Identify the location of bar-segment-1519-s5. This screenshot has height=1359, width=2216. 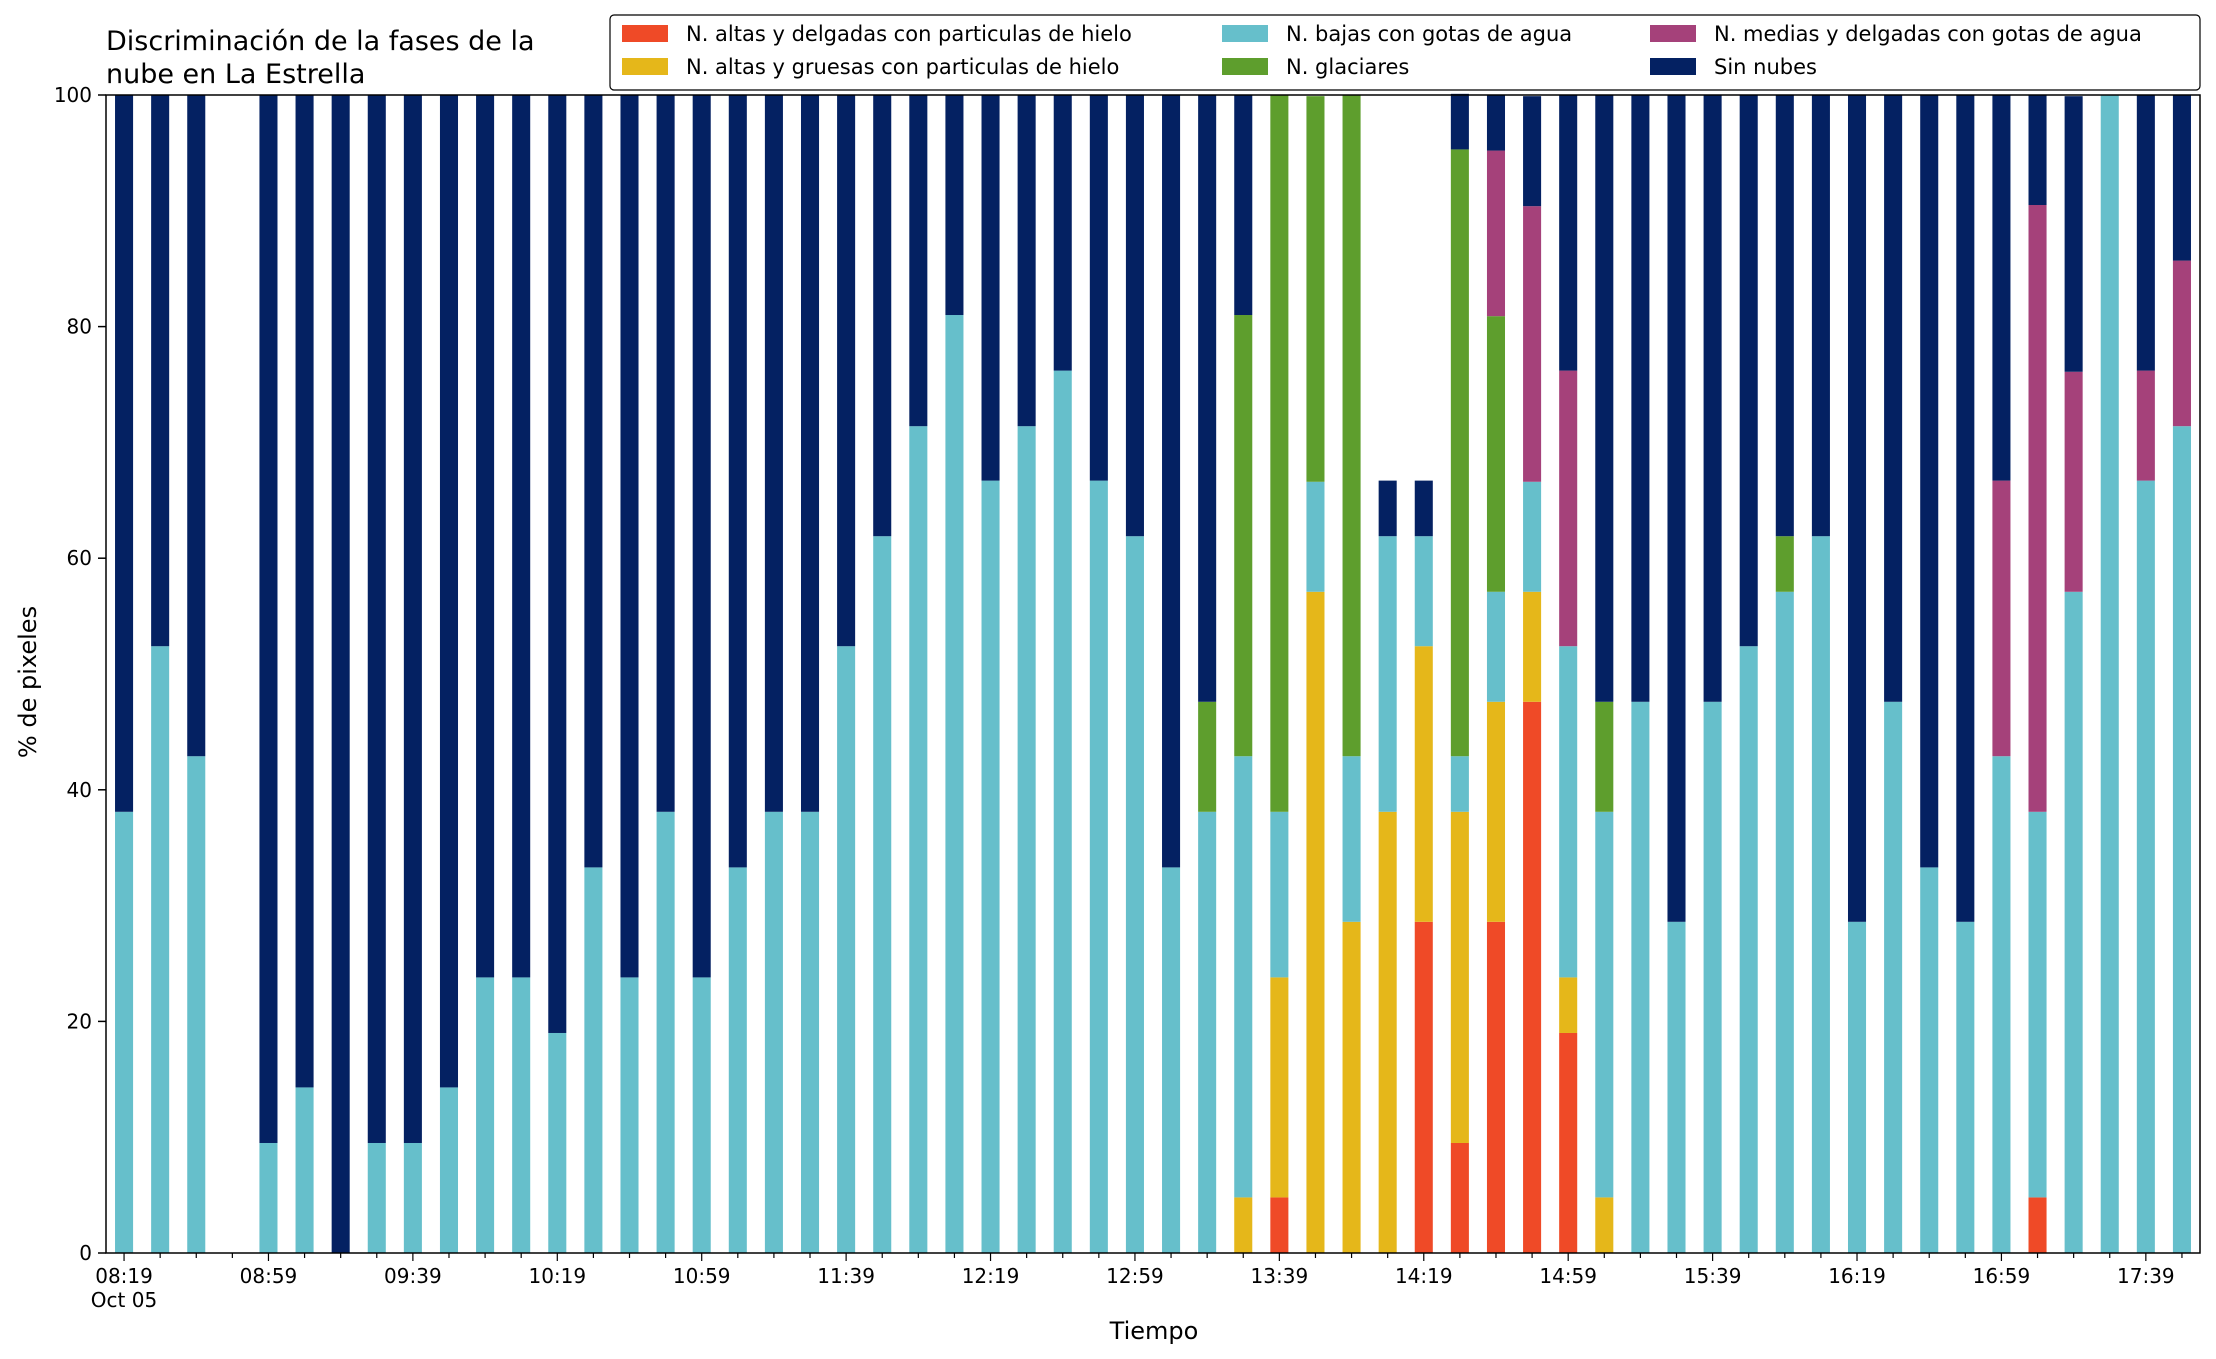
(1640, 398).